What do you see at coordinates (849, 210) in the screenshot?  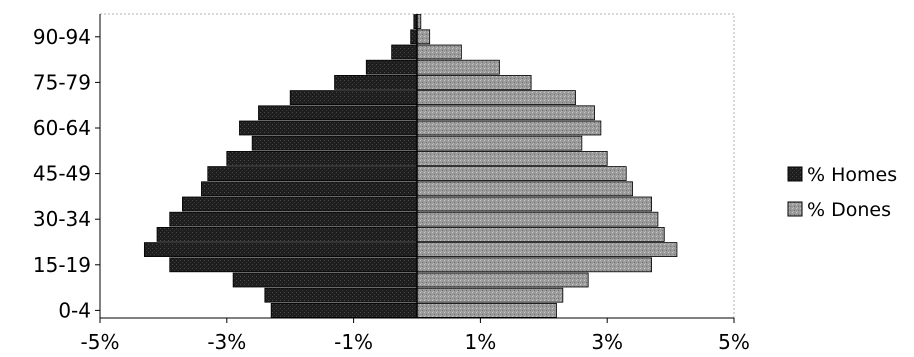 I see `legend-label-dones: % Dones` at bounding box center [849, 210].